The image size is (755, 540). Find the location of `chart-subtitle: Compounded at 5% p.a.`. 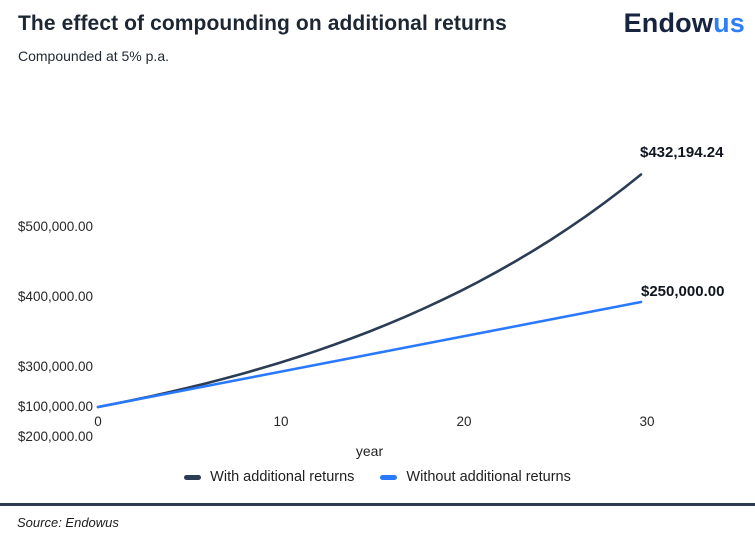

chart-subtitle: Compounded at 5% p.a. is located at coordinates (93, 56).